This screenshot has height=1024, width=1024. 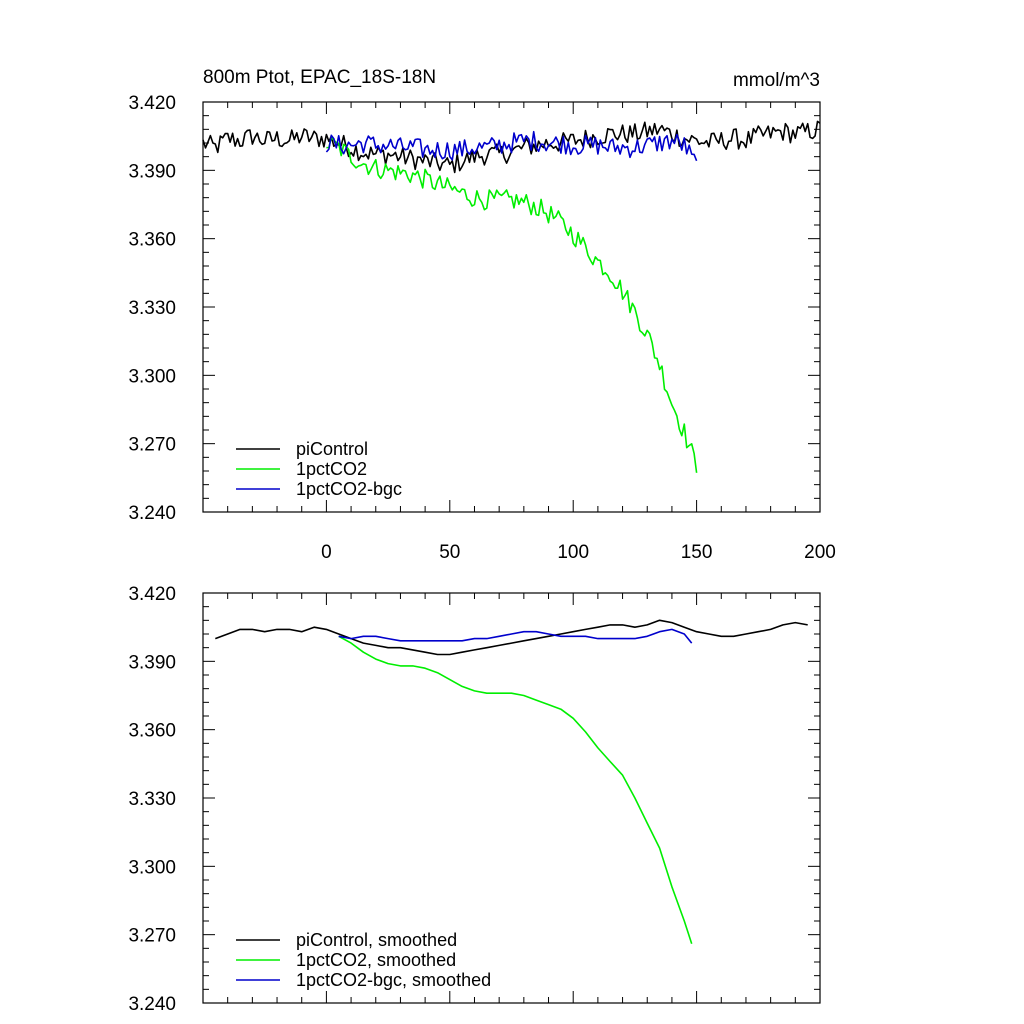 What do you see at coordinates (449, 552) in the screenshot?
I see `x-tick-label: 50` at bounding box center [449, 552].